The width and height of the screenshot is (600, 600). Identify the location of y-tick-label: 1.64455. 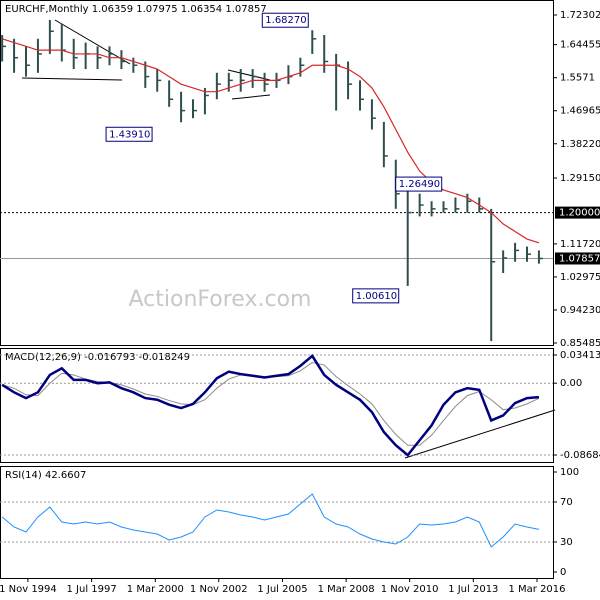
(580, 45).